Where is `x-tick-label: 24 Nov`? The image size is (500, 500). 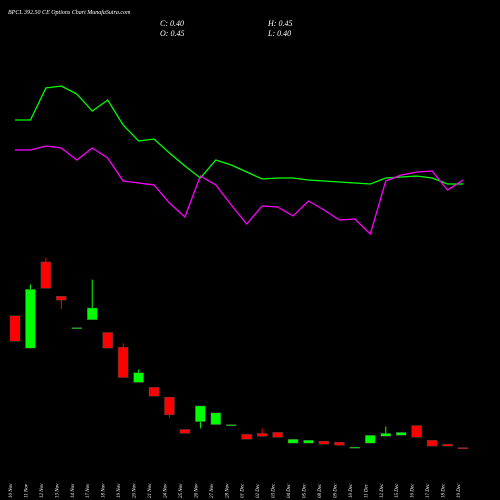
x-tick-label: 24 Nov is located at coordinates (165, 490).